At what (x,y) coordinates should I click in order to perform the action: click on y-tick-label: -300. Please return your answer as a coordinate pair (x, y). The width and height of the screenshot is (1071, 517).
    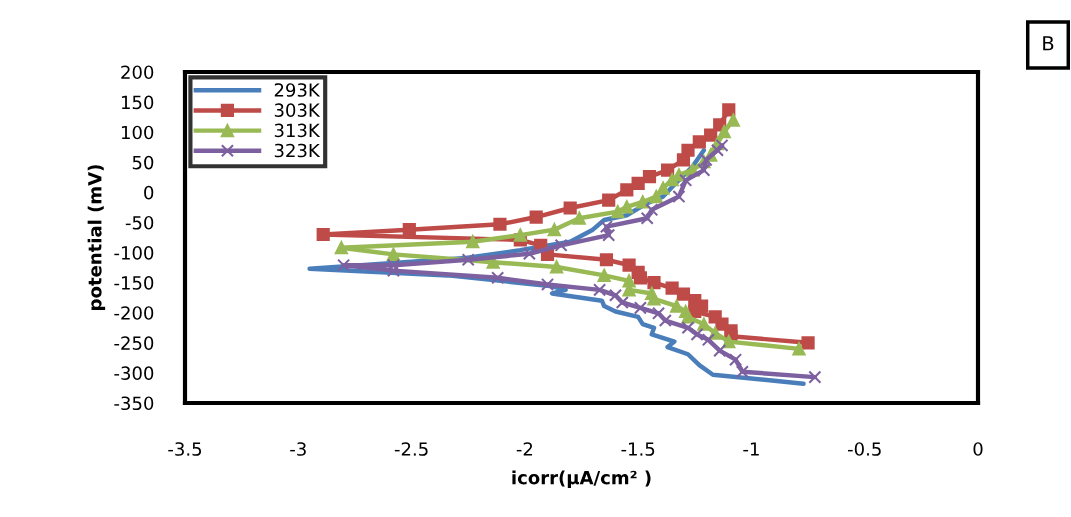
    Looking at the image, I should click on (134, 373).